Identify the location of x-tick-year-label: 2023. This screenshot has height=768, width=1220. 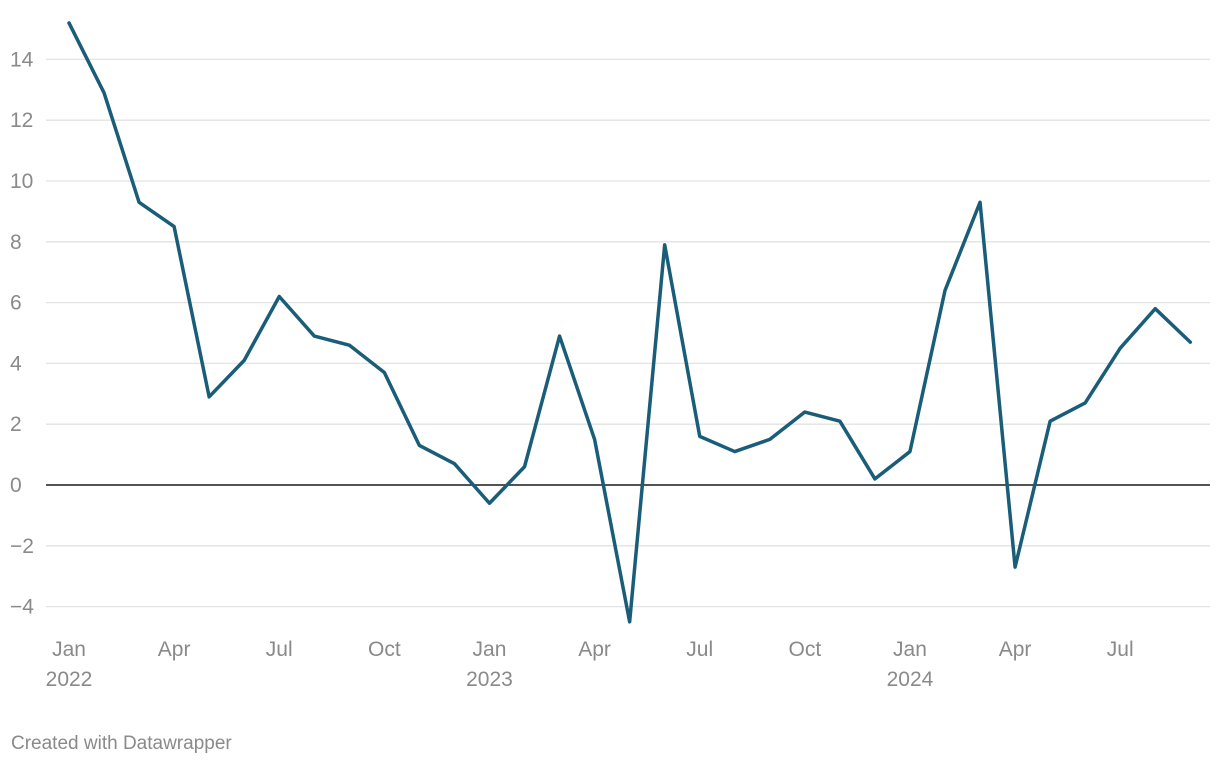
(489, 679).